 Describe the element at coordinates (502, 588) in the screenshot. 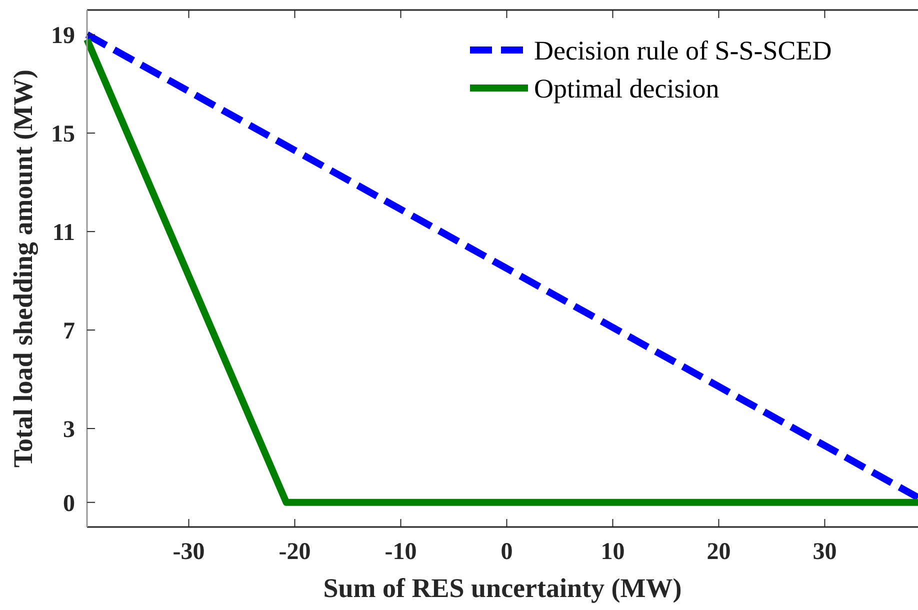

I see `x-axis-title: Sum of RES uncertainty (MW)` at that location.